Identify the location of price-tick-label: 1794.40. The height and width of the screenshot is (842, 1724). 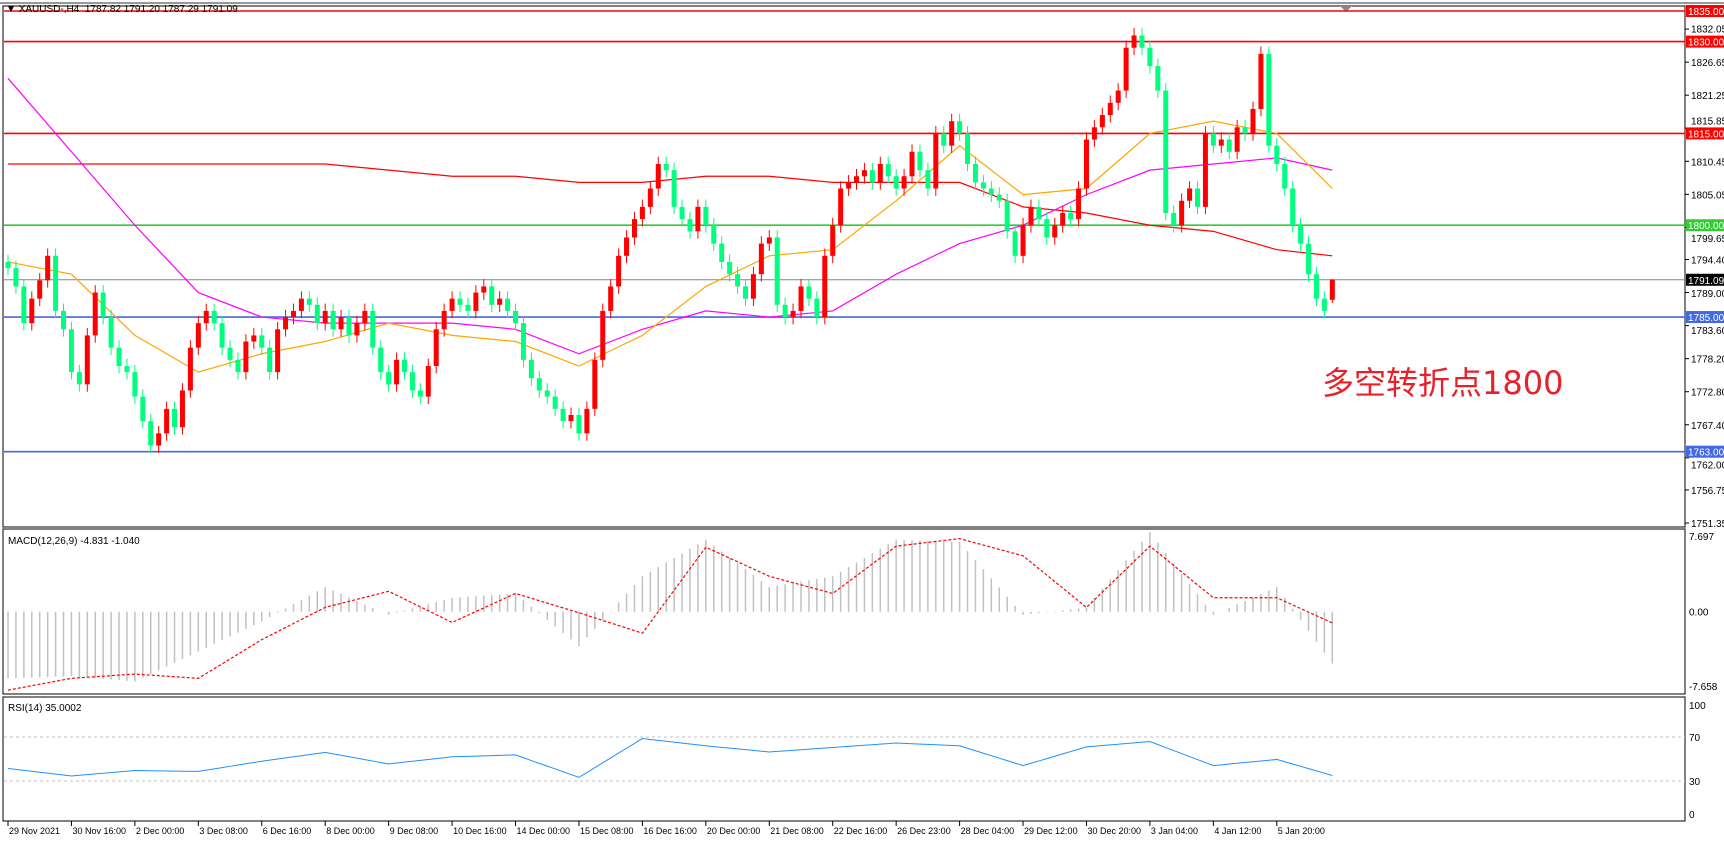
(1707, 261).